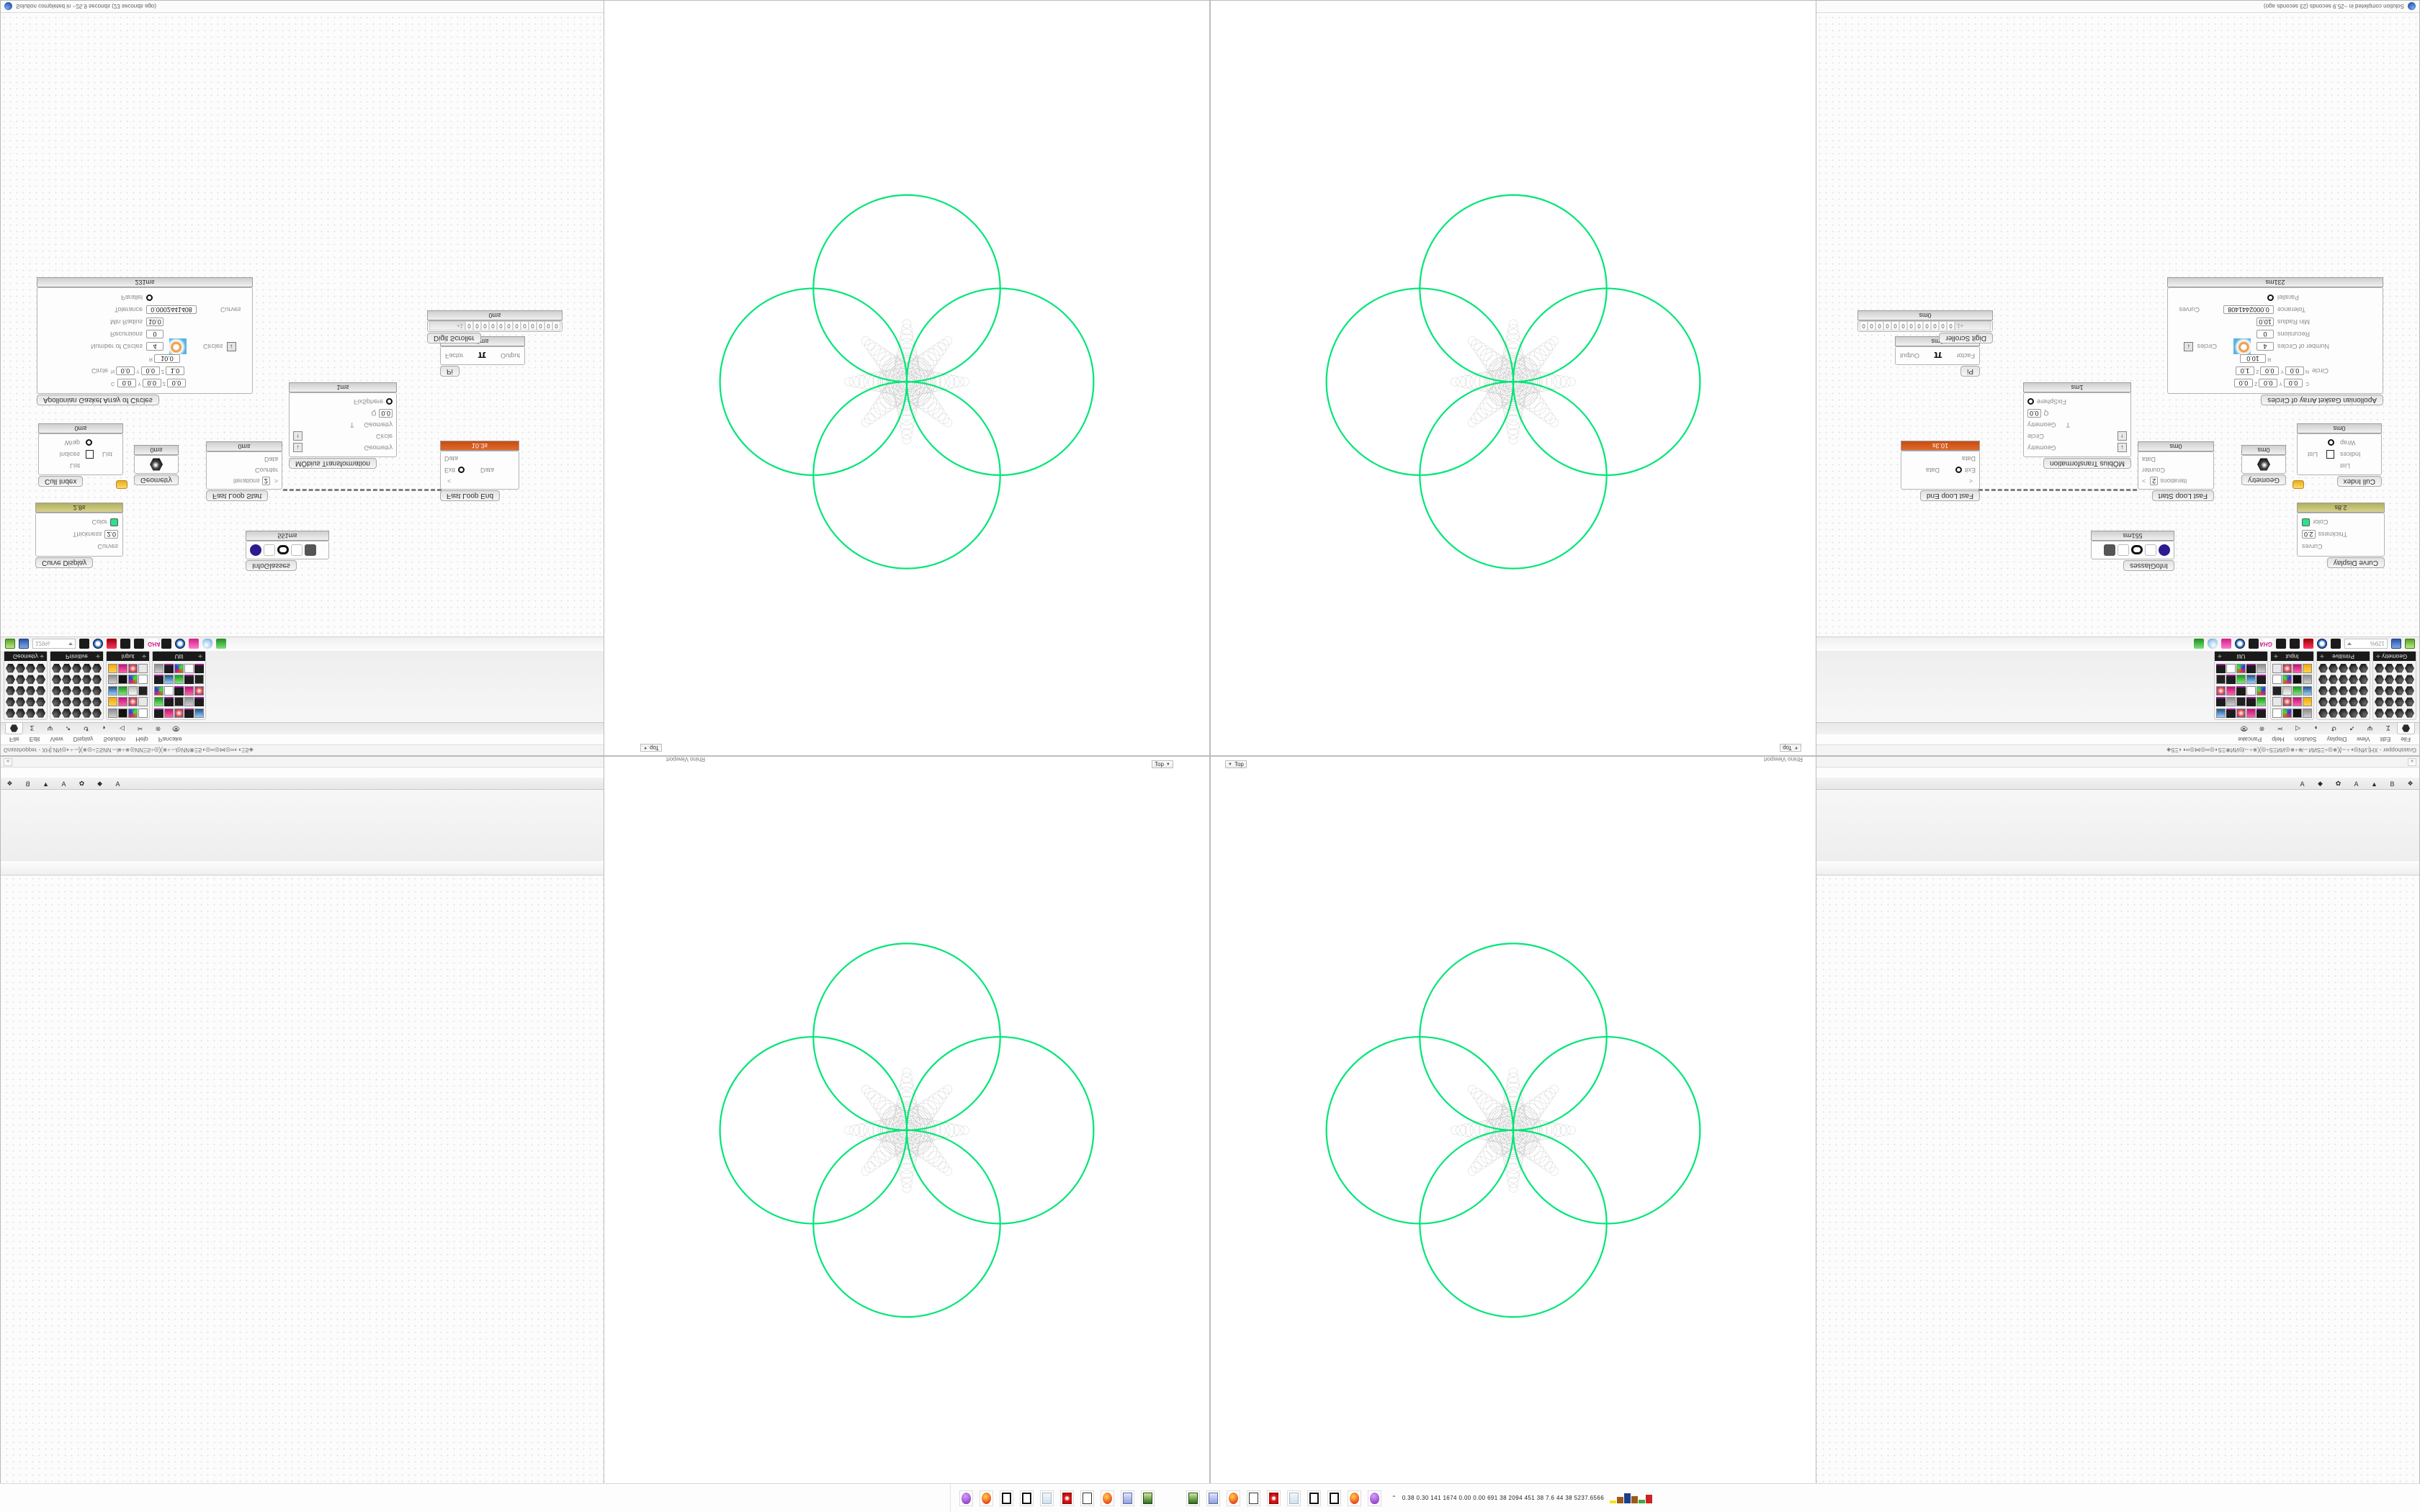 This screenshot has width=2420, height=1512. Describe the element at coordinates (154, 644) in the screenshot. I see `gha-loader-icon: GHA` at that location.